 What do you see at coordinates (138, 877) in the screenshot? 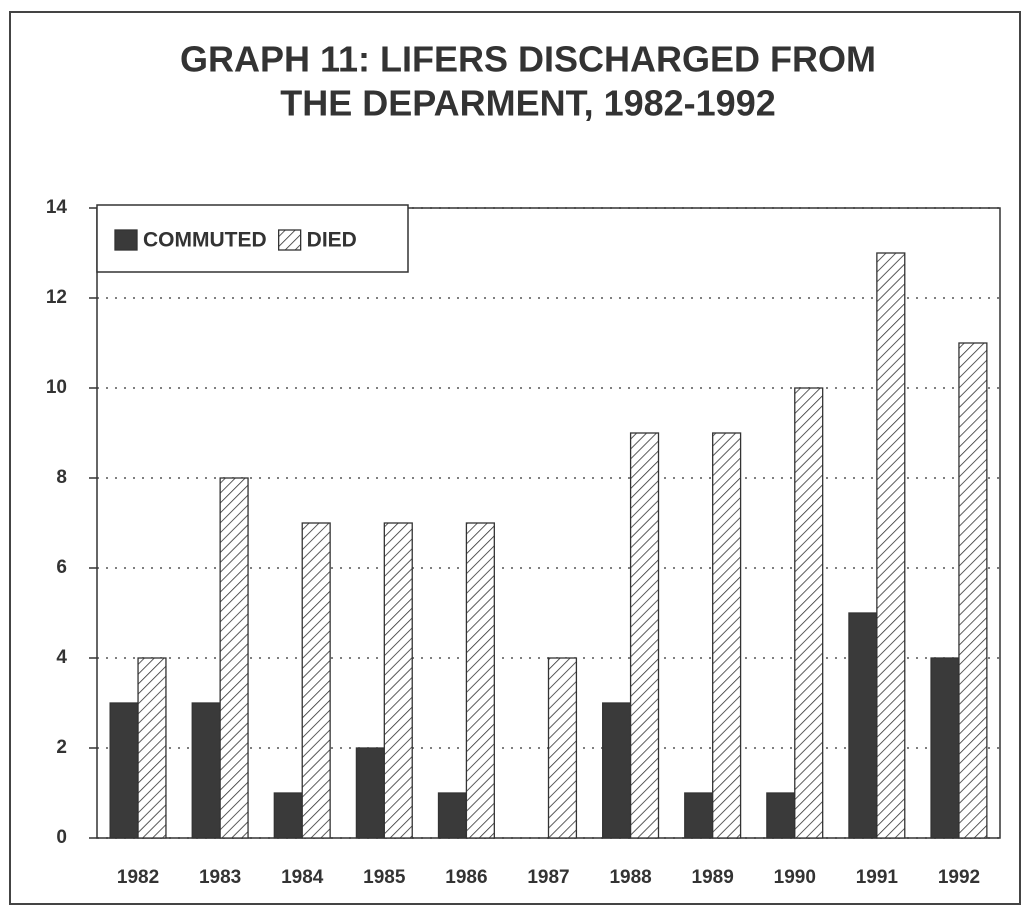
I see `x-tick-label: 1982` at bounding box center [138, 877].